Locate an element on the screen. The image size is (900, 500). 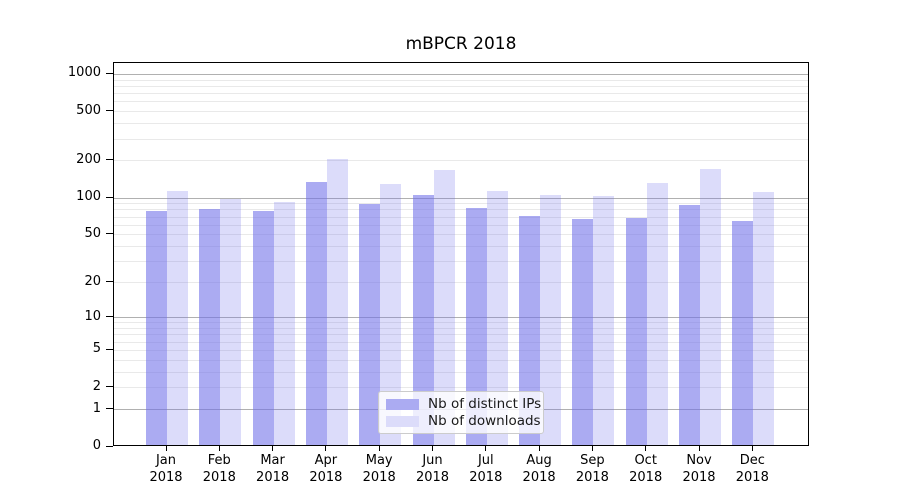
bar-nb-of-distinct-ips-aug-2018 is located at coordinates (530, 330).